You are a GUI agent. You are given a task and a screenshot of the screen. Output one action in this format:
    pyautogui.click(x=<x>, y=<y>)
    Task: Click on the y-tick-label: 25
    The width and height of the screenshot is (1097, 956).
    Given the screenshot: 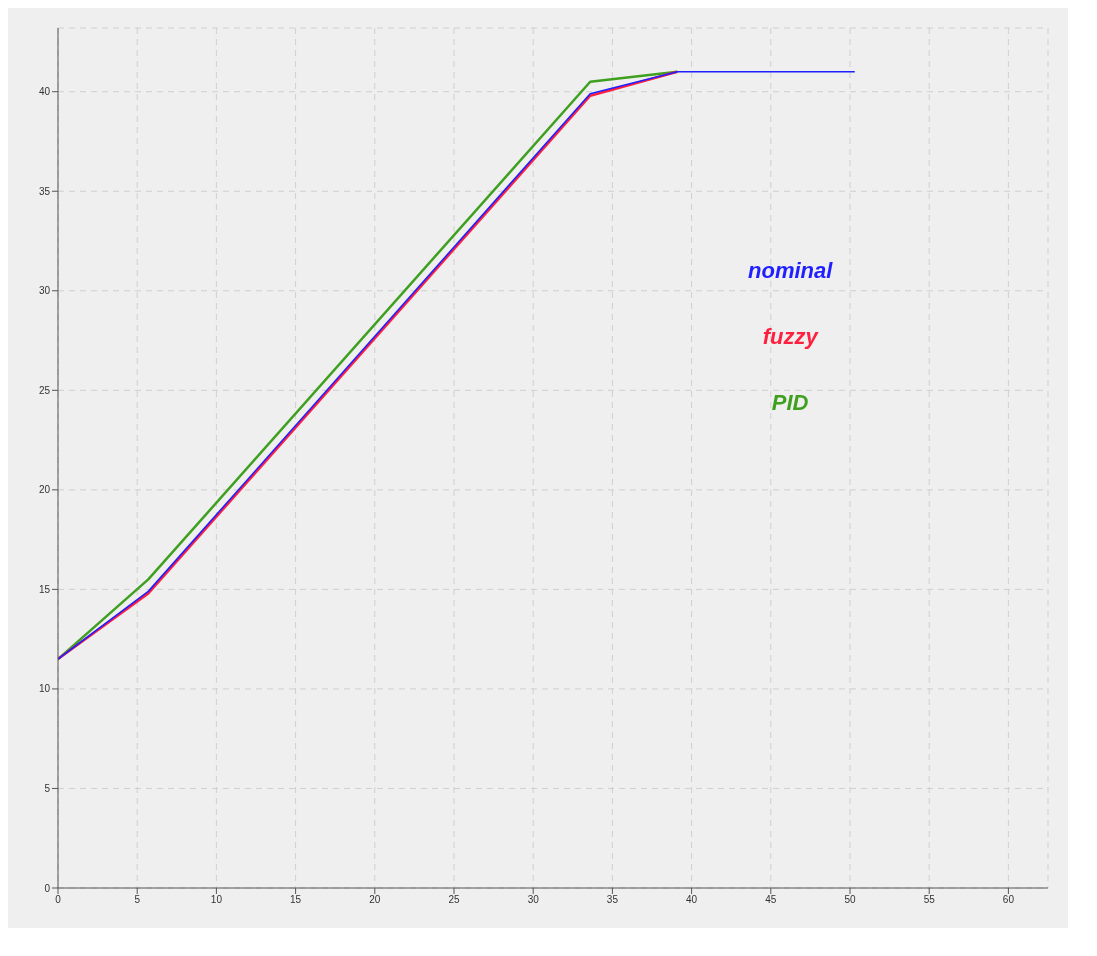 What is the action you would take?
    pyautogui.click(x=44, y=390)
    